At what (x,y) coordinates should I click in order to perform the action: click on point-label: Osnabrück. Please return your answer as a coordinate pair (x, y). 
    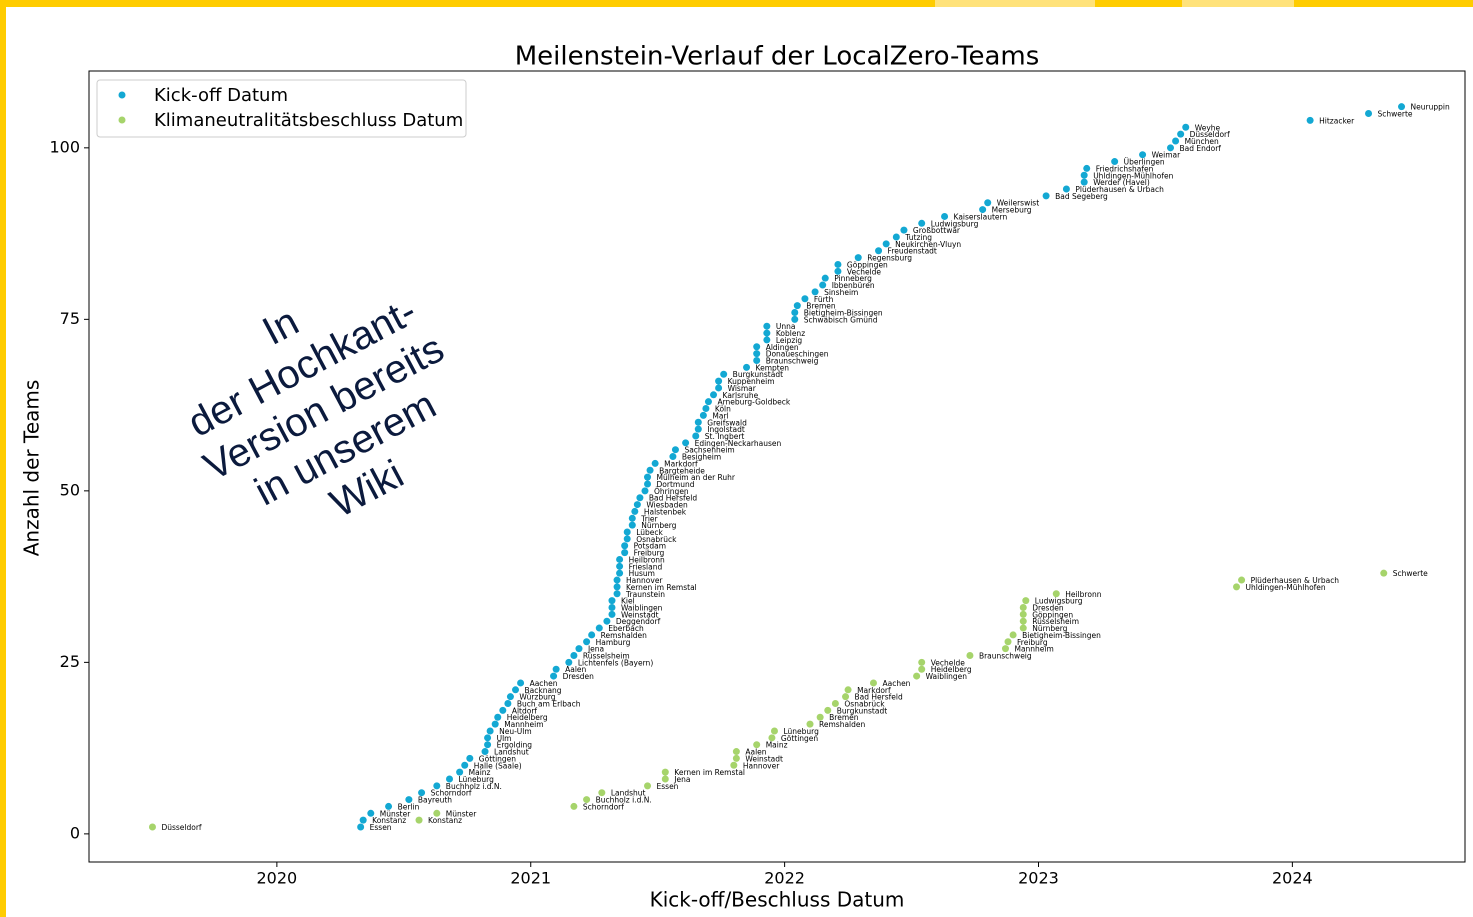
    Looking at the image, I should click on (656, 539).